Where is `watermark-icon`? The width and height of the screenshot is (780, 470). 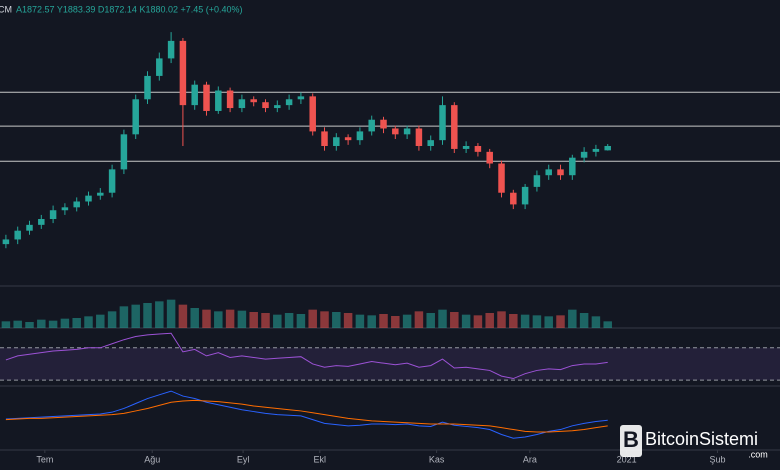 watermark-icon is located at coordinates (631, 441).